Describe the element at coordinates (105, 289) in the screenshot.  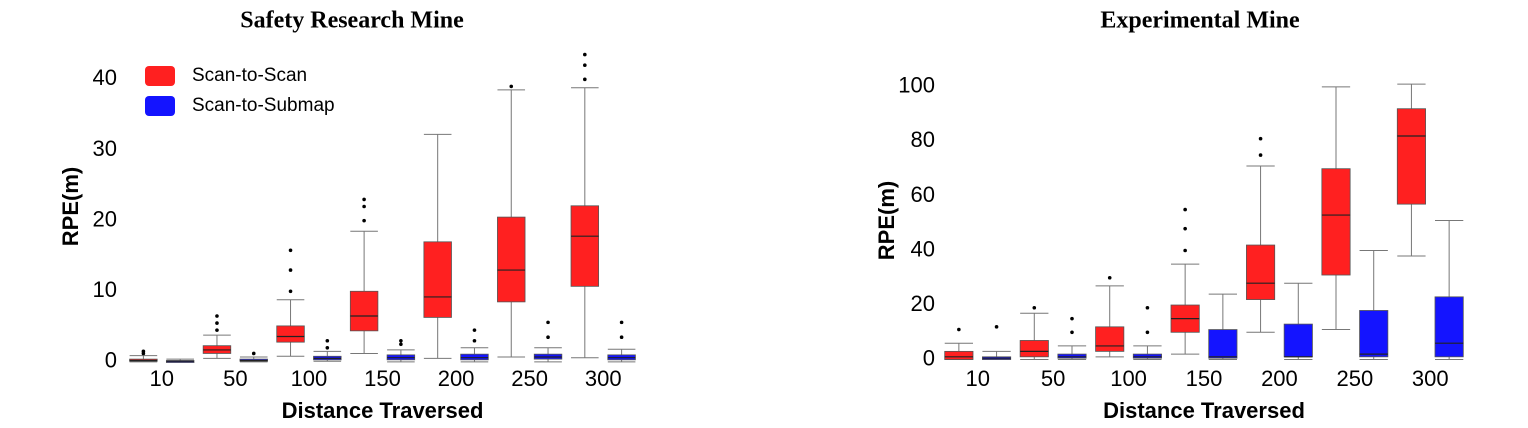
I see `y-tick-label: 10` at that location.